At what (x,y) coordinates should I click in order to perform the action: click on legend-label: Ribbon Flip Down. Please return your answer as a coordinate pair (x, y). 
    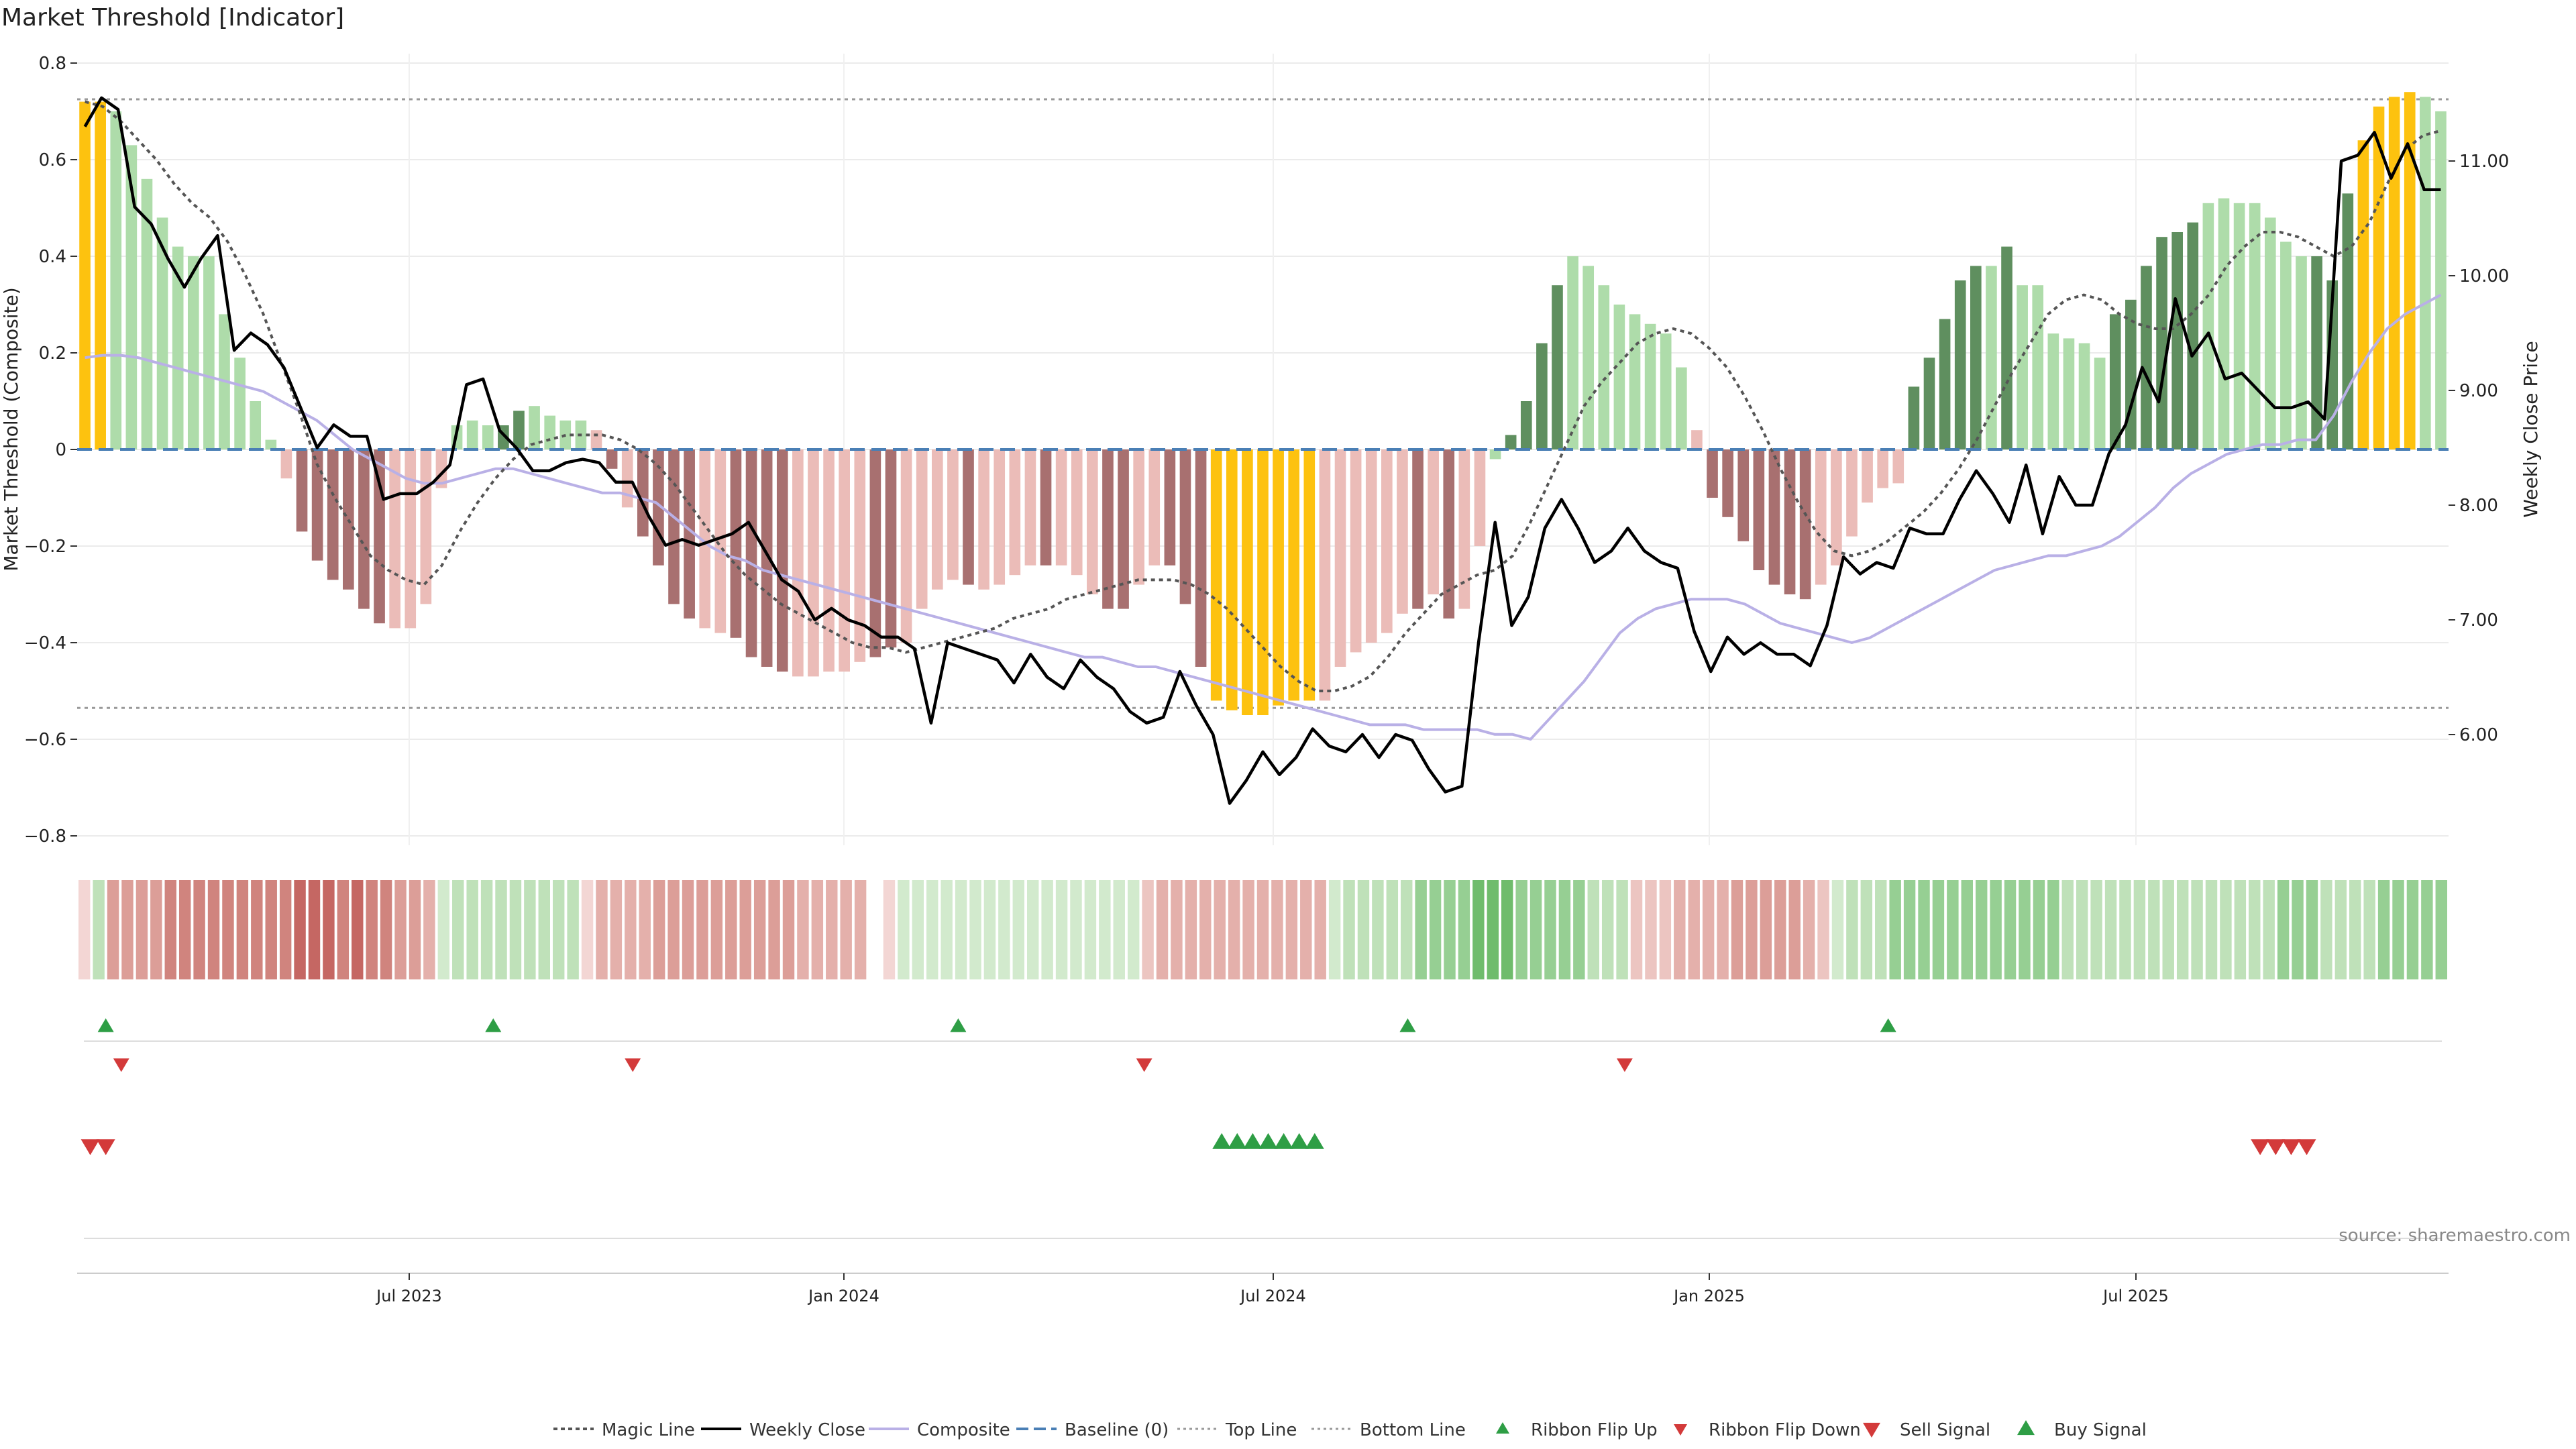
    Looking at the image, I should click on (1785, 1430).